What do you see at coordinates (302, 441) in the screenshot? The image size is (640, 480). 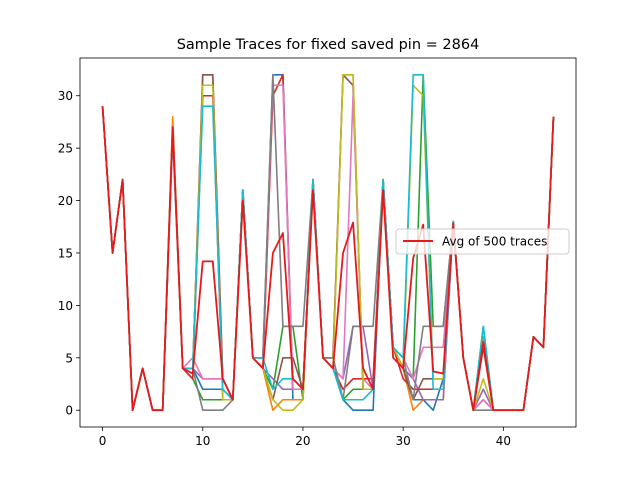 I see `x-tick-label: 20` at bounding box center [302, 441].